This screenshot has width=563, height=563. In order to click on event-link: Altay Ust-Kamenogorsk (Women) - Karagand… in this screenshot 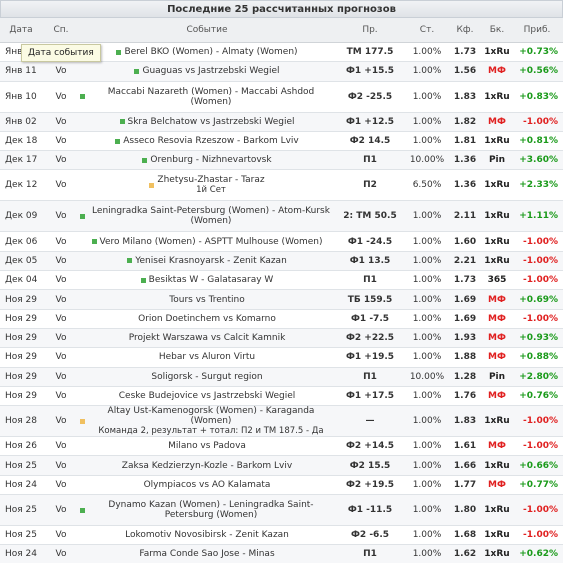, I will do `click(211, 421)`.